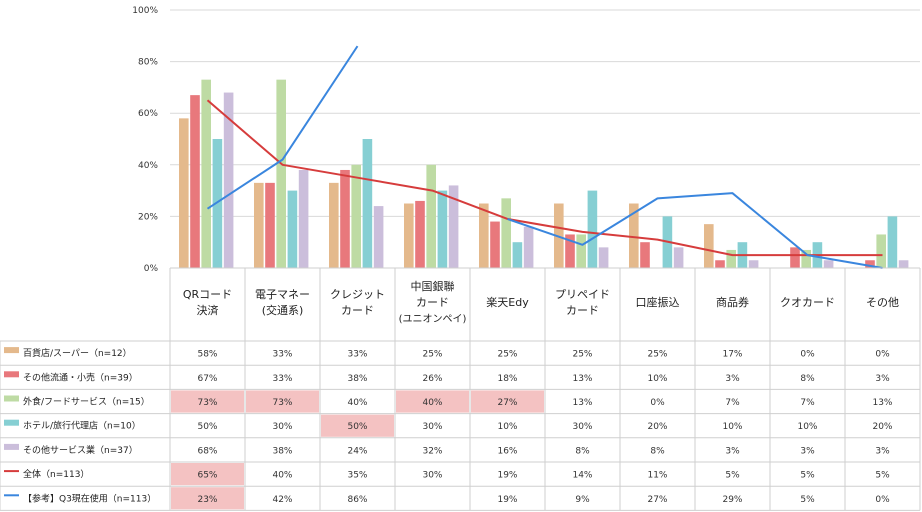  What do you see at coordinates (807, 403) in the screenshot?
I see `table-cell-value: 7%` at bounding box center [807, 403].